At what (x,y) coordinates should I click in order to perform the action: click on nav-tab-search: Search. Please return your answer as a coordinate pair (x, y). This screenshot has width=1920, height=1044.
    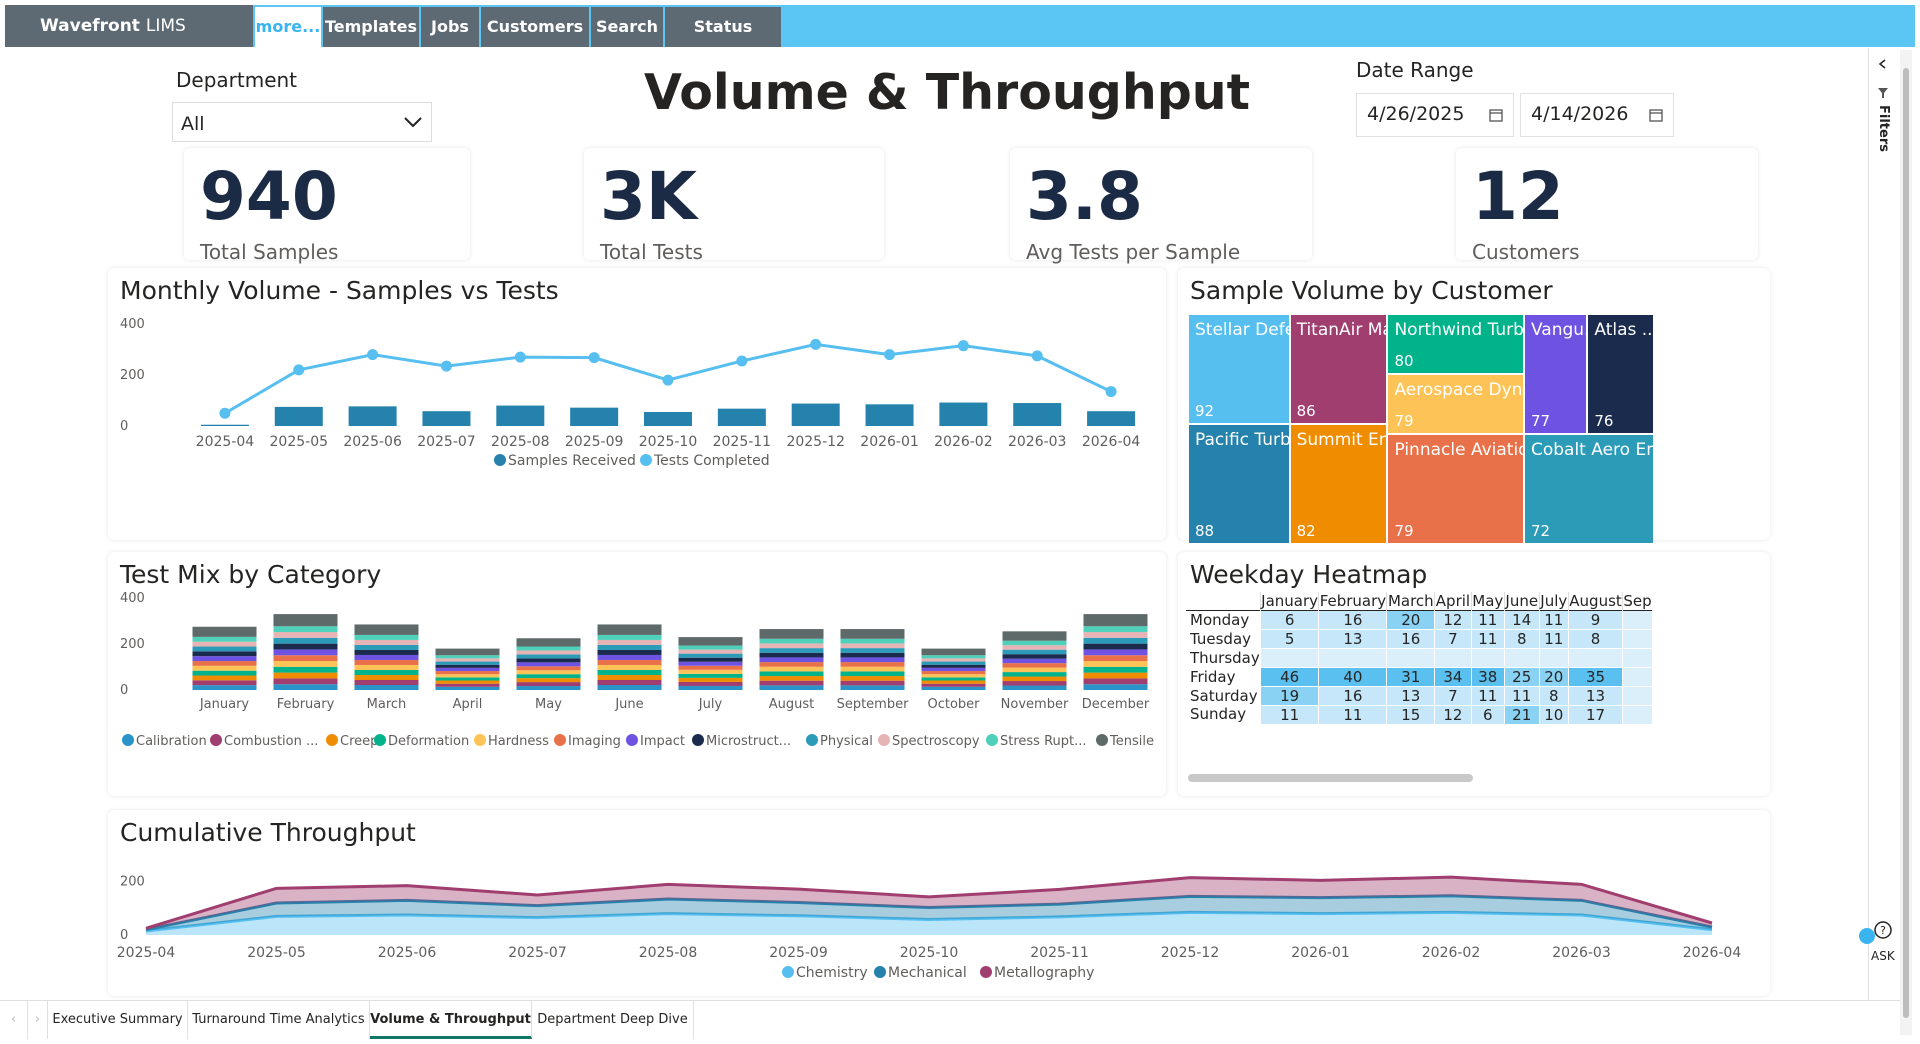
    Looking at the image, I should click on (627, 27).